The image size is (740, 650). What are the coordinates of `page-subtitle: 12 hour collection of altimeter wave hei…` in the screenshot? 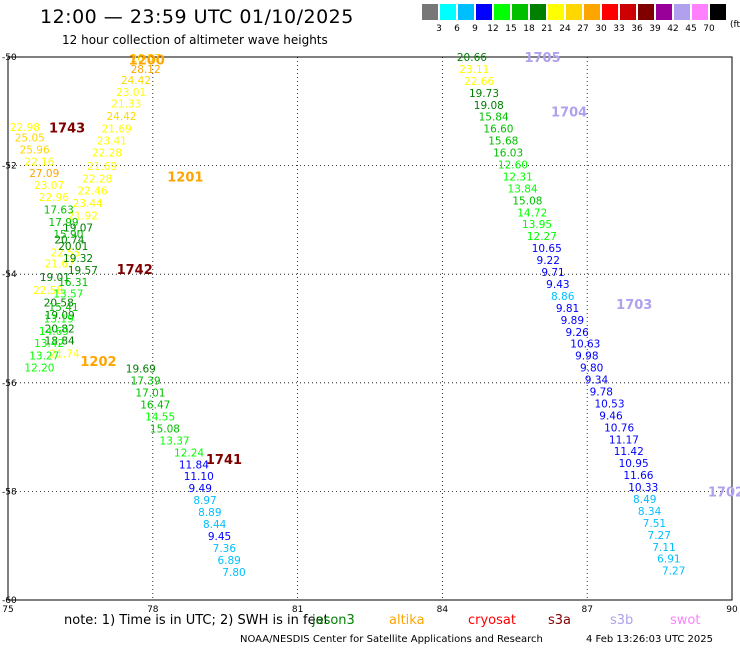 It's located at (195, 40).